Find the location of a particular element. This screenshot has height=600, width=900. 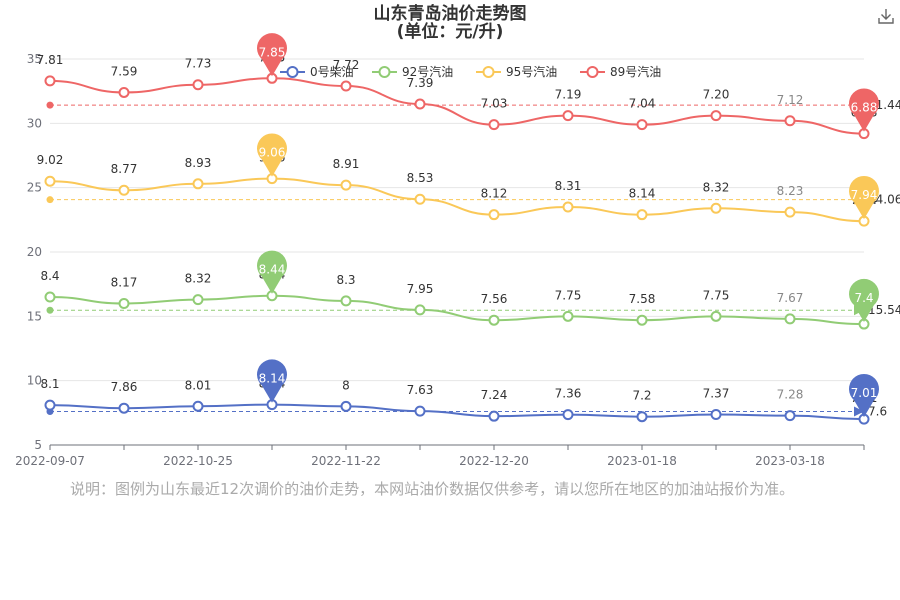

max-pin-label: 7.85 is located at coordinates (272, 52).